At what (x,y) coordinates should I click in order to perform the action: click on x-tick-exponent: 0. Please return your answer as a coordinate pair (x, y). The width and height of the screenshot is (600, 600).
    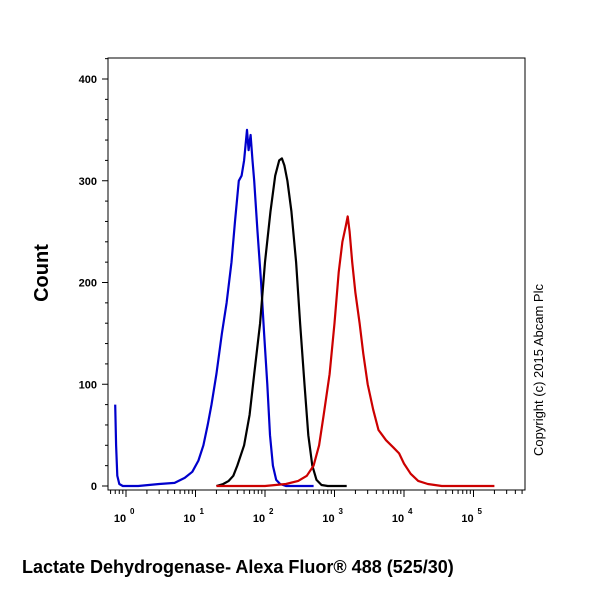
    Looking at the image, I should click on (132, 511).